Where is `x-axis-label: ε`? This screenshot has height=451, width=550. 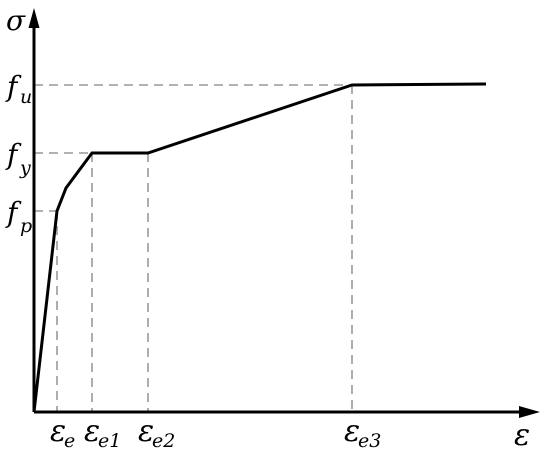 x-axis-label: ε is located at coordinates (522, 434).